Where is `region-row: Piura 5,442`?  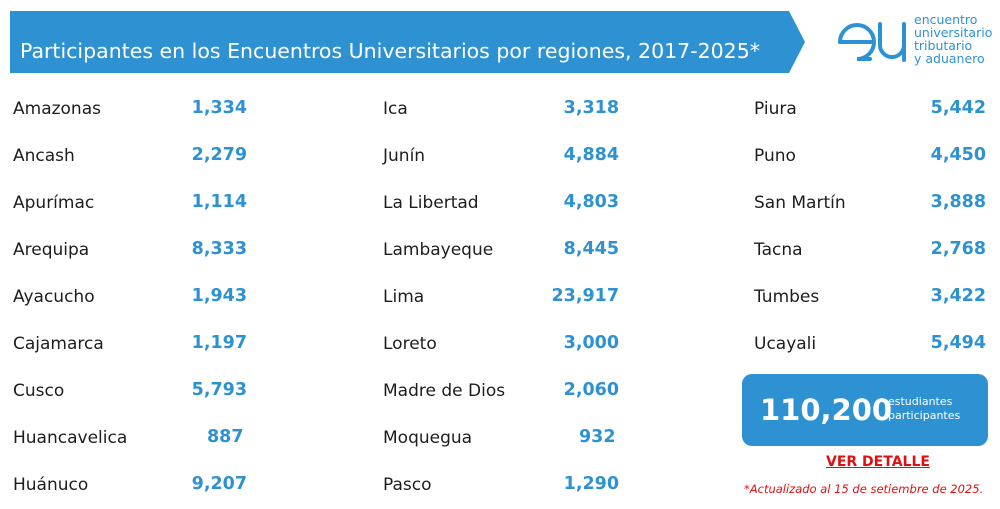 region-row: Piura 5,442 is located at coordinates (870, 109).